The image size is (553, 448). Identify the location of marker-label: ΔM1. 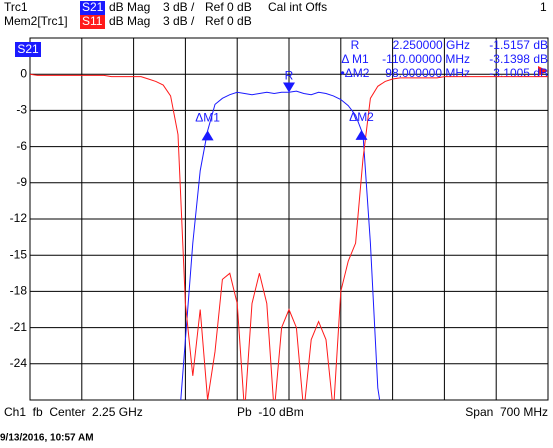
(207, 118).